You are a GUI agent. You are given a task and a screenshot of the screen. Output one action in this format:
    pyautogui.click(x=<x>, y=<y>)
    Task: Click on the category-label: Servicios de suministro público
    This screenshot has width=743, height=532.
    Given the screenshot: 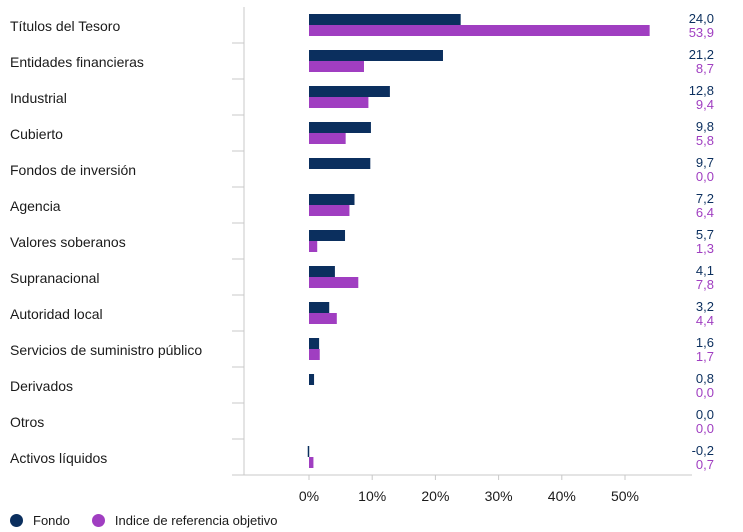 What is the action you would take?
    pyautogui.click(x=106, y=350)
    